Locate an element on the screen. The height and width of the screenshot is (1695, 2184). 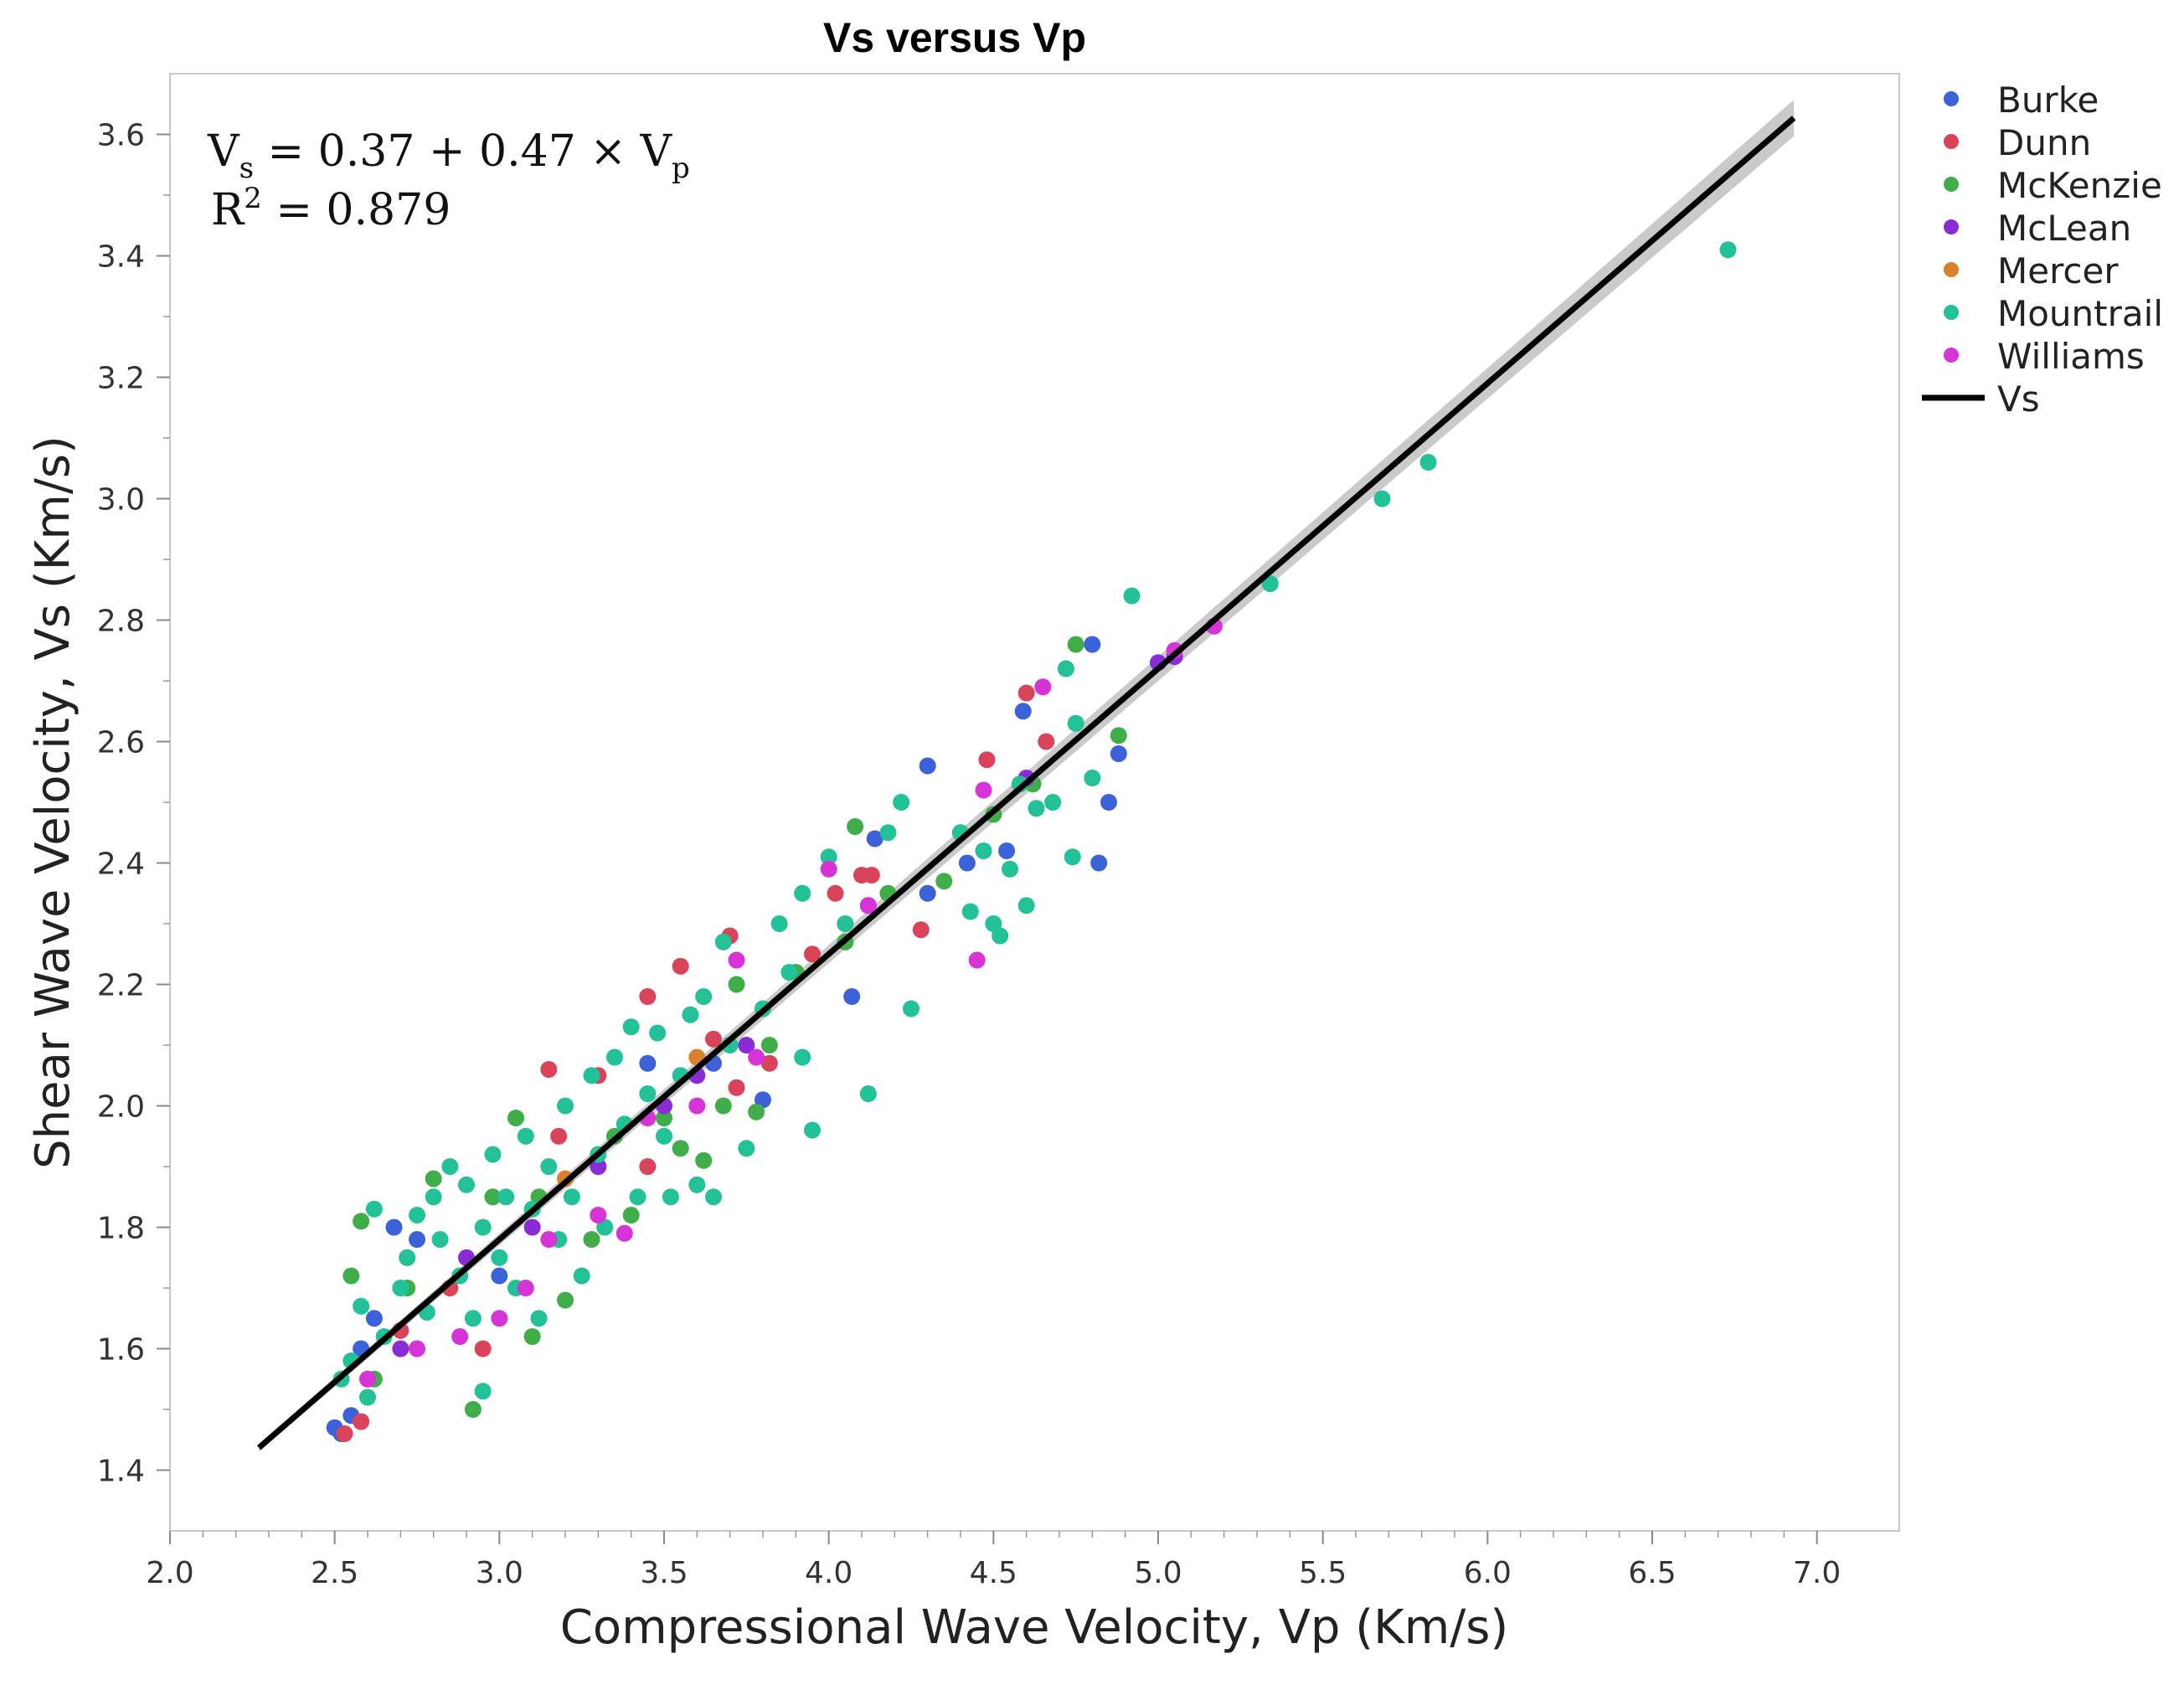
legend-label: Vs is located at coordinates (2019, 399).